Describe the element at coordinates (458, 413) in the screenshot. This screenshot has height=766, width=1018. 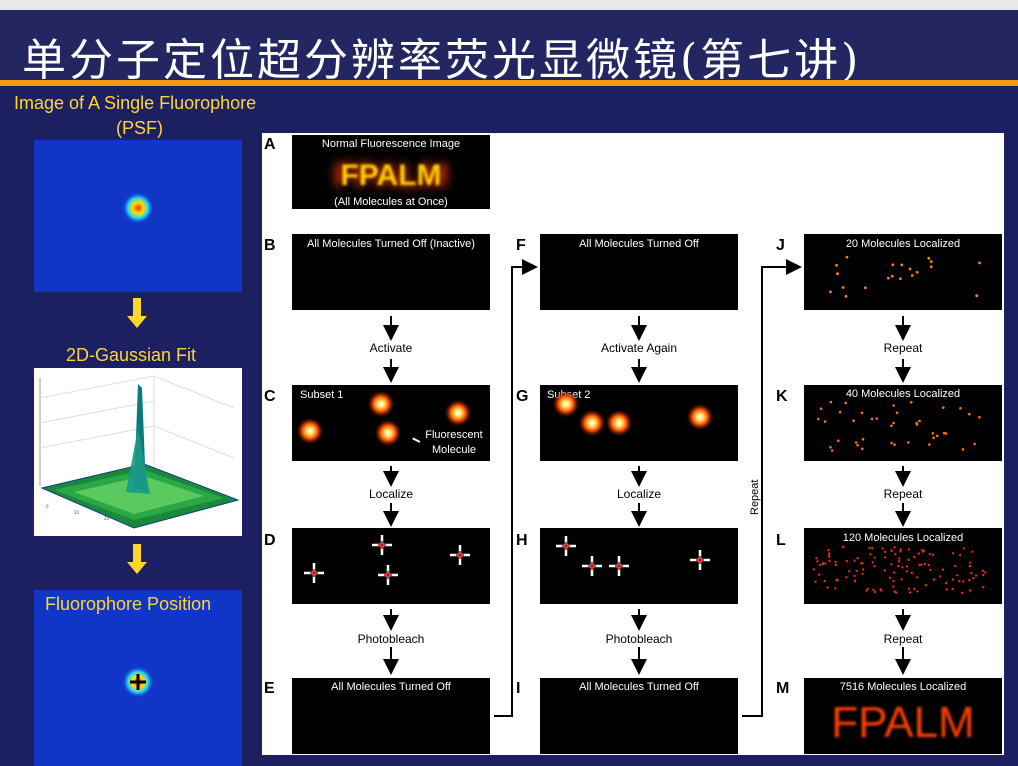
I see `molecule-c4` at that location.